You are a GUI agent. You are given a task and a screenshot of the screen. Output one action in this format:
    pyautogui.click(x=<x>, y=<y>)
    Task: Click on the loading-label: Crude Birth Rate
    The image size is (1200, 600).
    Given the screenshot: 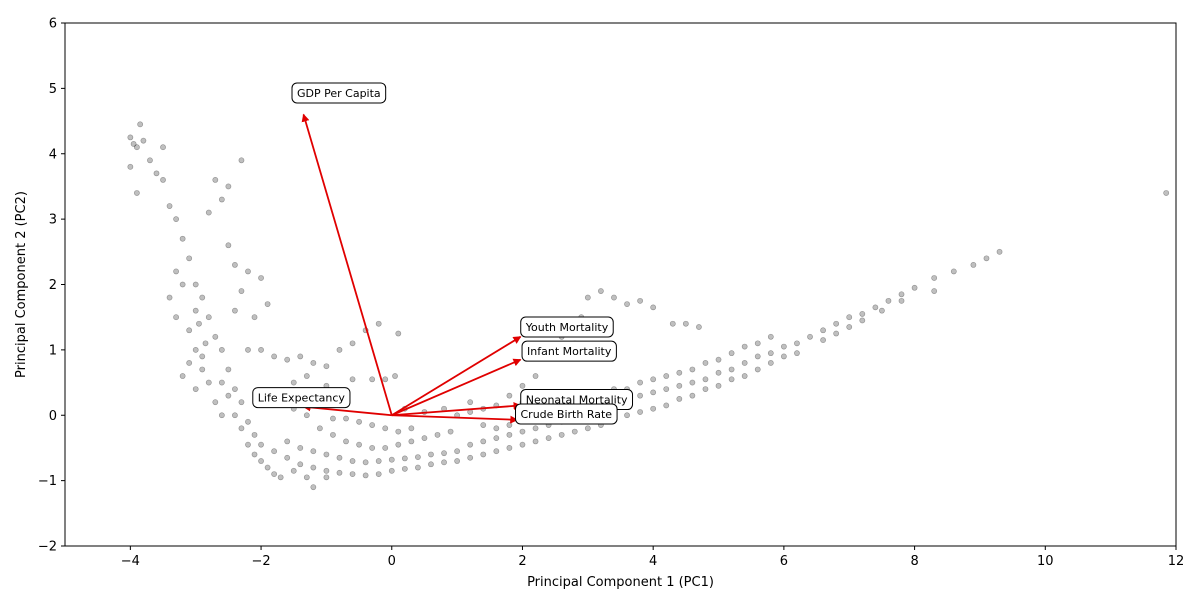 What is the action you would take?
    pyautogui.click(x=566, y=414)
    